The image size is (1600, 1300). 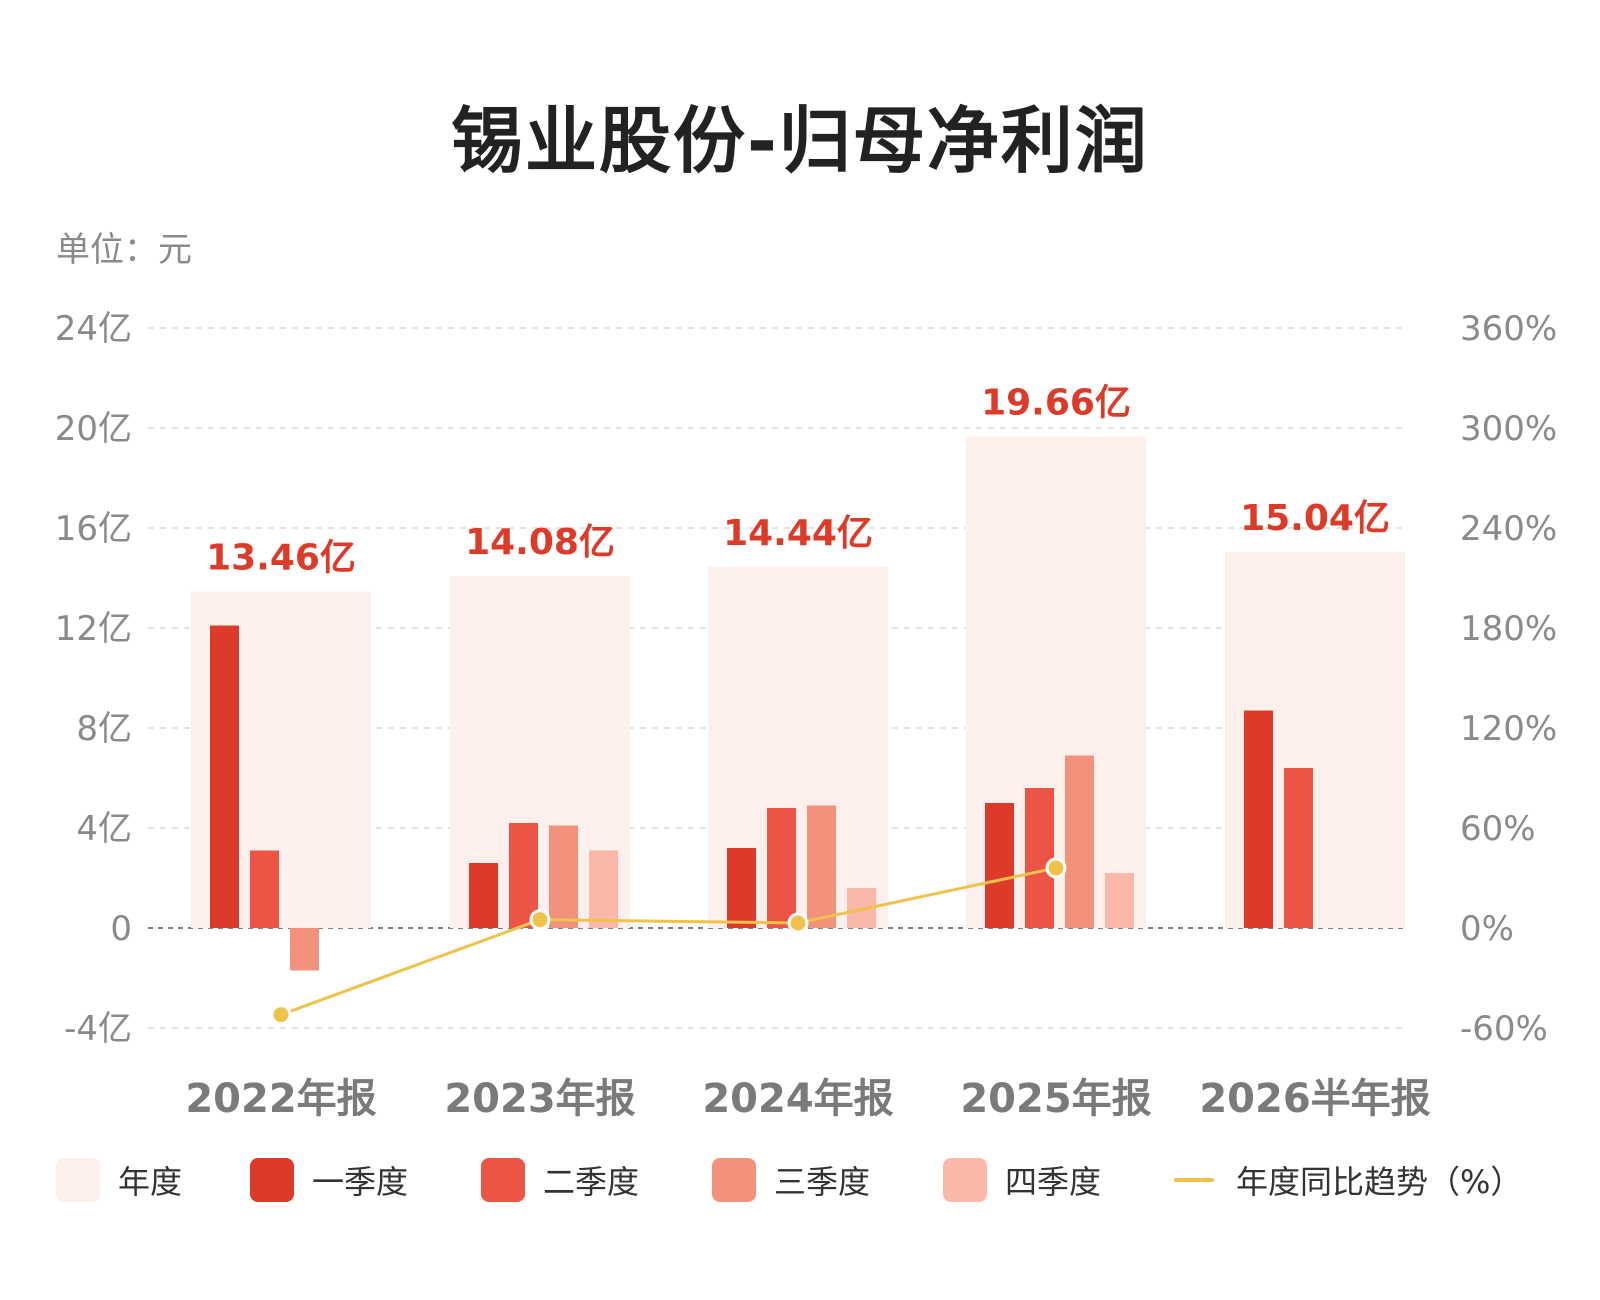 What do you see at coordinates (124, 250) in the screenshot?
I see `unit-label: 单位：元` at bounding box center [124, 250].